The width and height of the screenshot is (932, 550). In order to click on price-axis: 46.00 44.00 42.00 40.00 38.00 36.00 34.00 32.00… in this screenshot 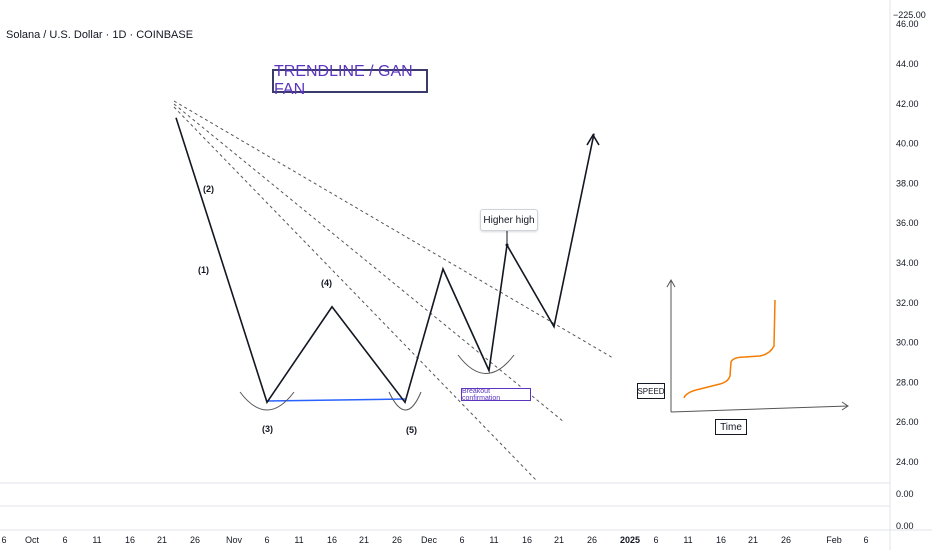, I will do `click(907, 243)`.